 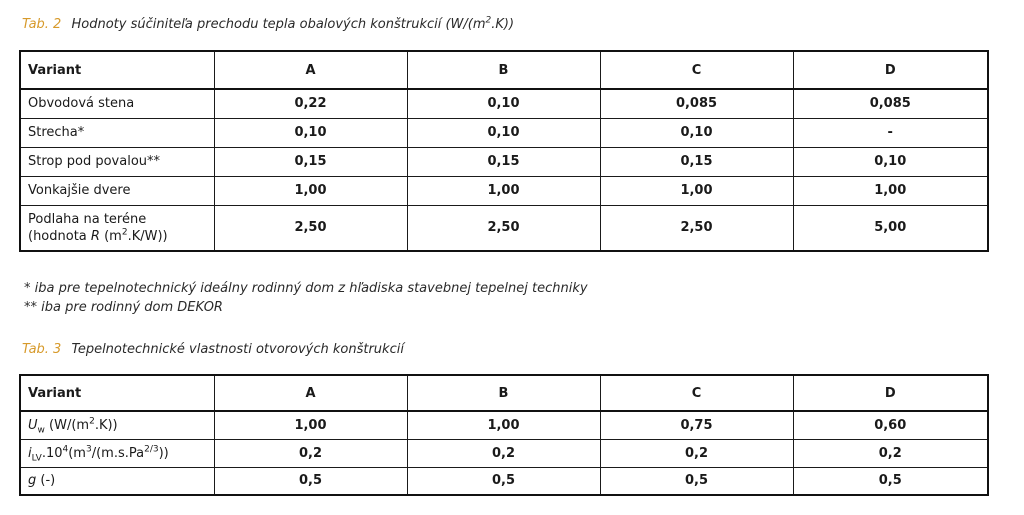 What do you see at coordinates (696, 425) in the screenshot?
I see `cell-value: 0,75` at bounding box center [696, 425].